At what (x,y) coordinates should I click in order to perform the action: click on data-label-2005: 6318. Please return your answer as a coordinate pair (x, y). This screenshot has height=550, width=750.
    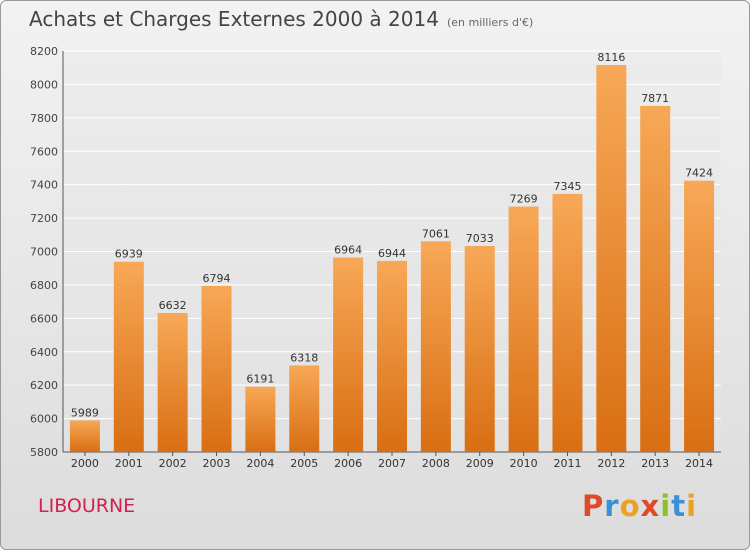
    Looking at the image, I should click on (304, 357).